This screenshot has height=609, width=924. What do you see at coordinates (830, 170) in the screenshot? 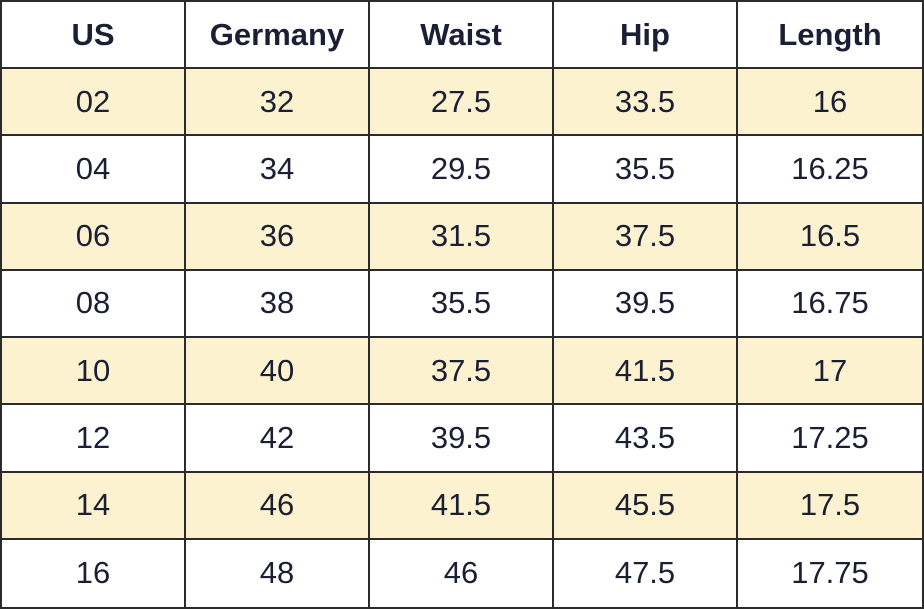
I see `table-cell: 16.25` at bounding box center [830, 170].